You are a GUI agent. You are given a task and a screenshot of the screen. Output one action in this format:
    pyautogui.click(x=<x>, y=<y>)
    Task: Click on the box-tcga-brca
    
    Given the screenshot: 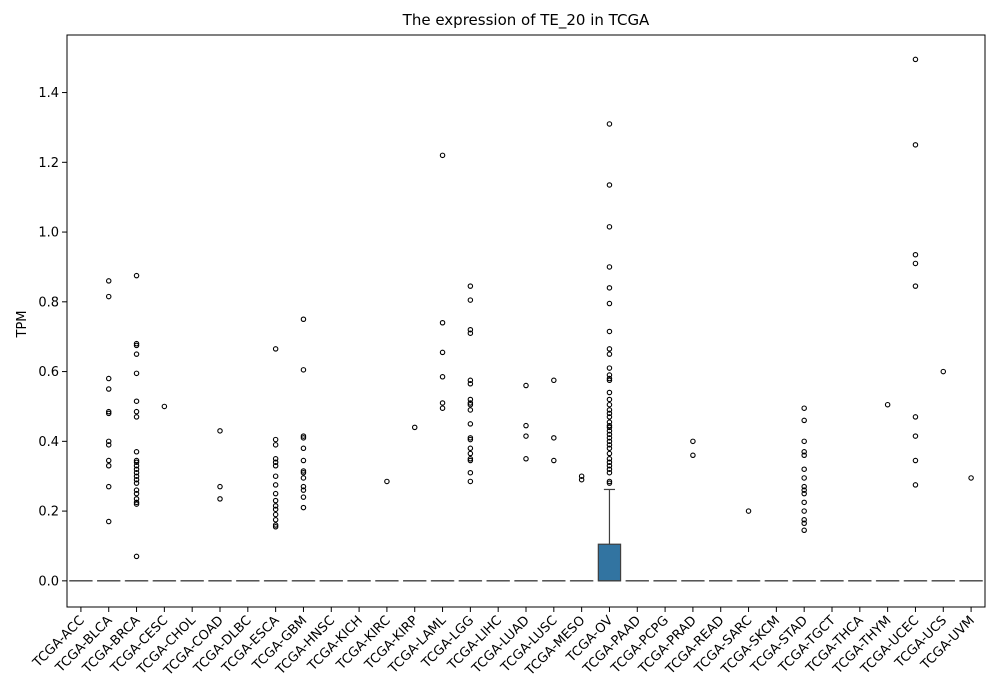 What is the action you would take?
    pyautogui.click(x=136, y=427)
    